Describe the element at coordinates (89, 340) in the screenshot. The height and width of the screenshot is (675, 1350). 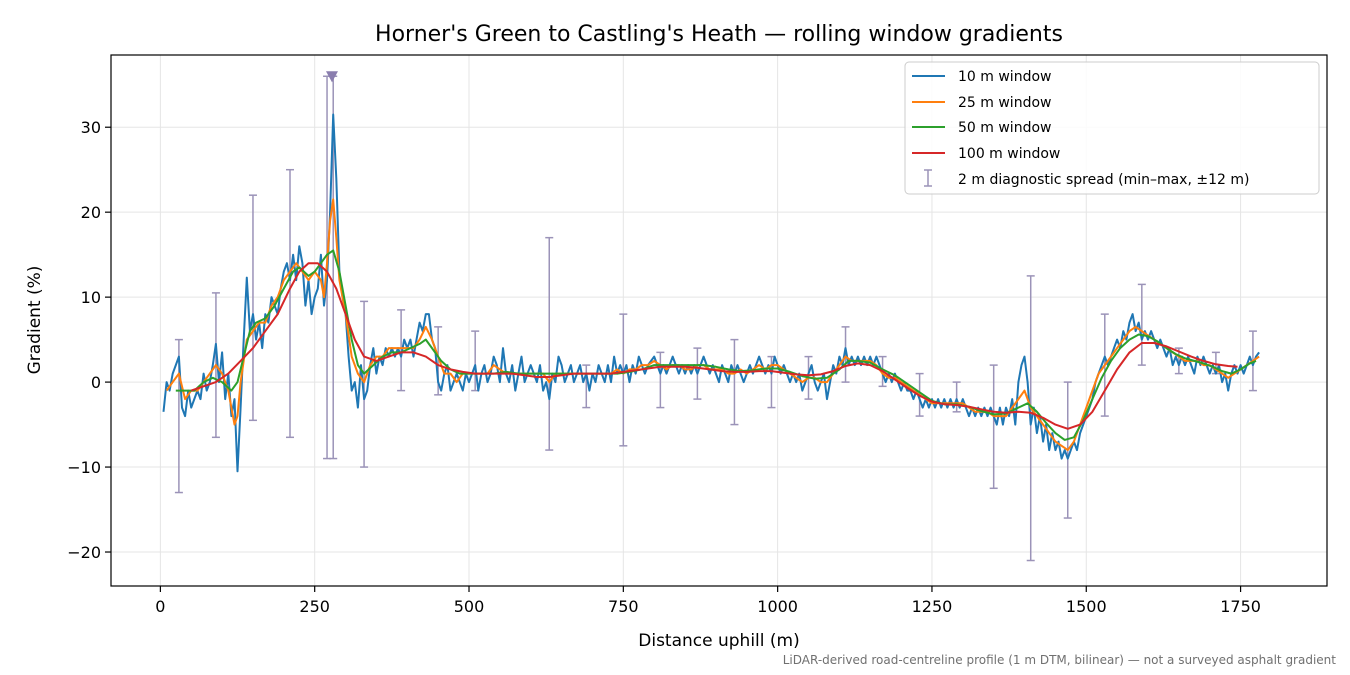
I see `y-axis-ticks: −20 −10 0 10 20 30` at that location.